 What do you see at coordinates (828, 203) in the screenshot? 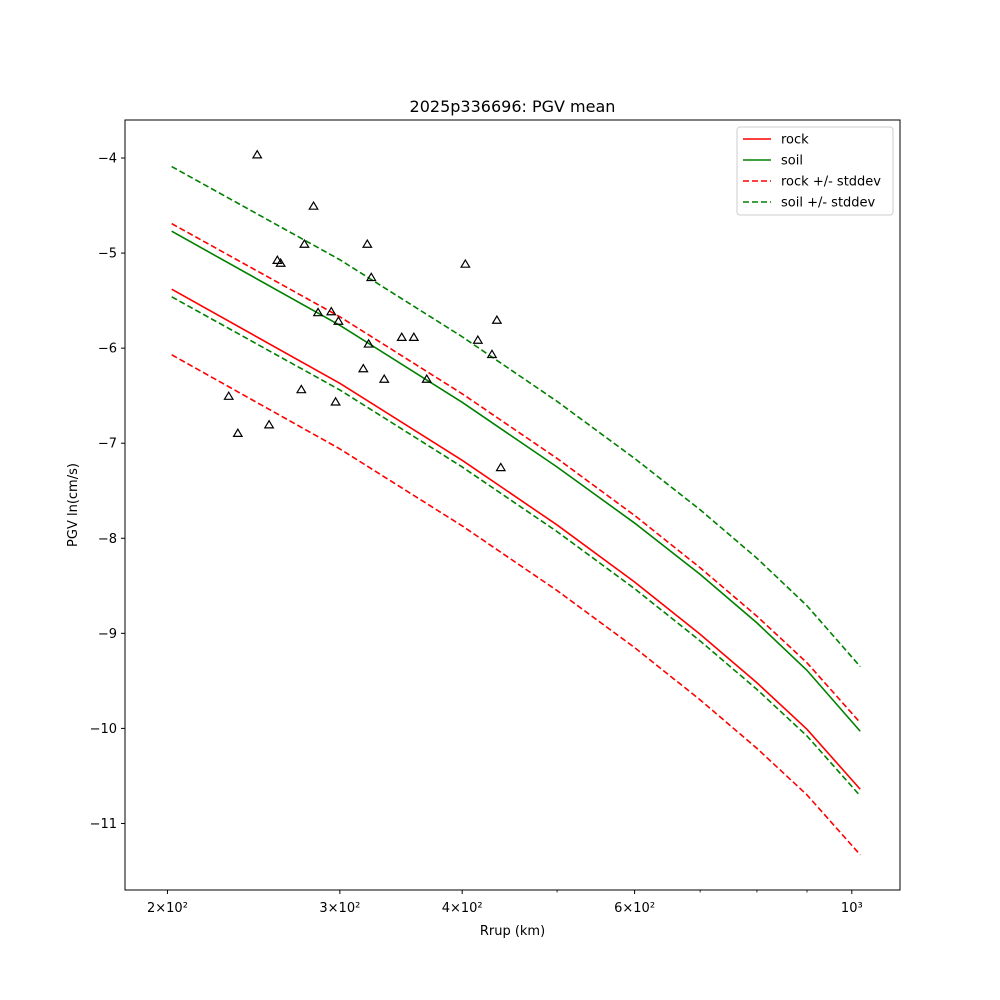
I see `legend-label: soil +/- stddev` at bounding box center [828, 203].